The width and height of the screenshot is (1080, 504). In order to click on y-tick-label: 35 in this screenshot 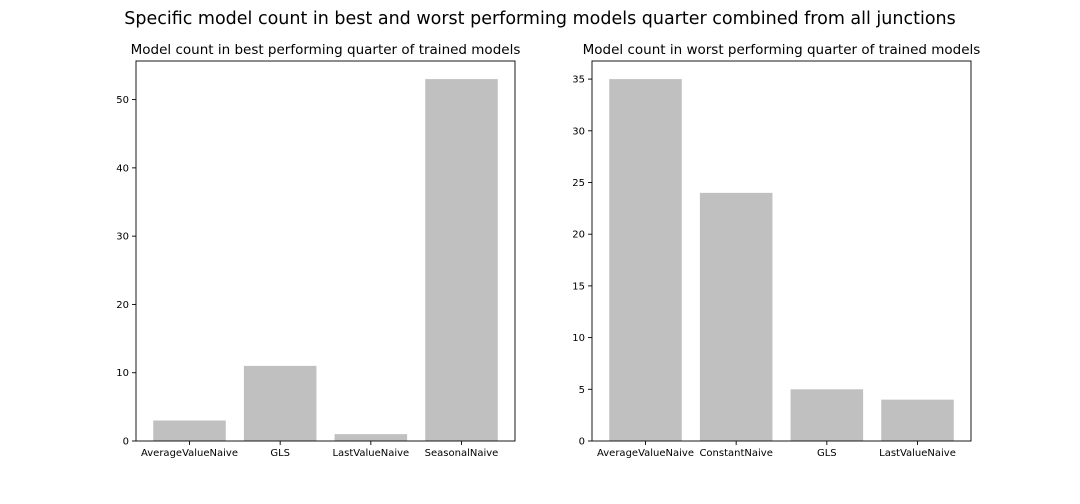, I will do `click(578, 80)`.